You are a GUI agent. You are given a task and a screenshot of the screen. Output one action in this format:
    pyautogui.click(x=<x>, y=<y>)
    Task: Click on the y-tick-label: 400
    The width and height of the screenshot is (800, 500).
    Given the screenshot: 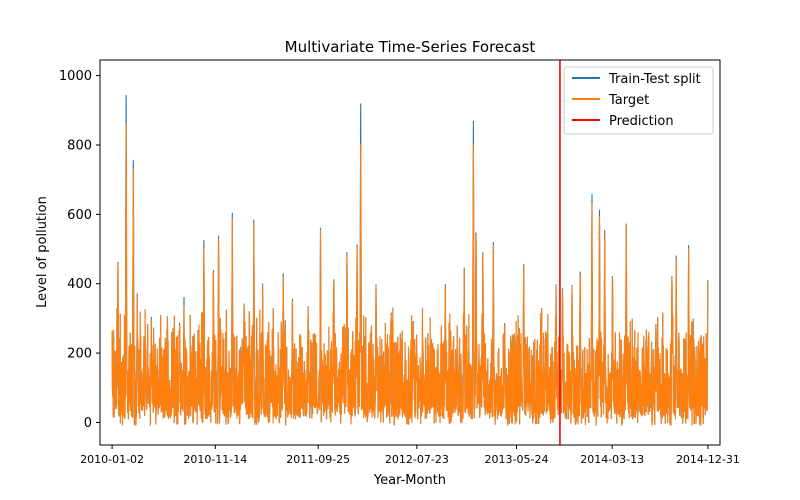 What is the action you would take?
    pyautogui.click(x=79, y=284)
    